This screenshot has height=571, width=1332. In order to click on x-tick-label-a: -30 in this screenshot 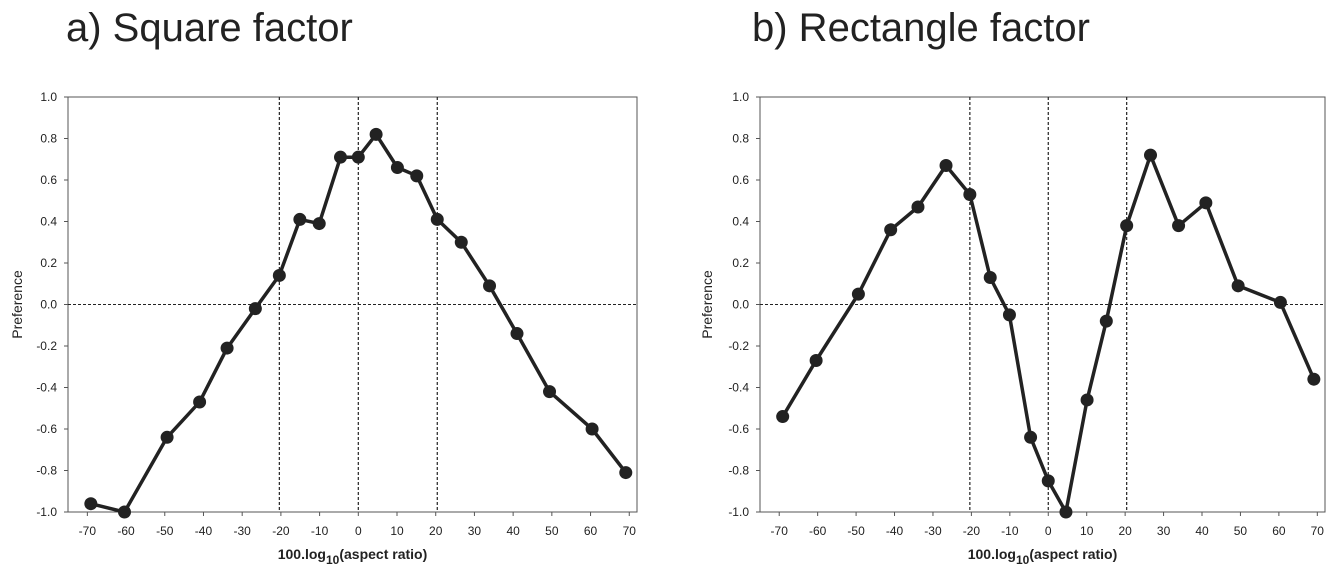, I will do `click(243, 531)`.